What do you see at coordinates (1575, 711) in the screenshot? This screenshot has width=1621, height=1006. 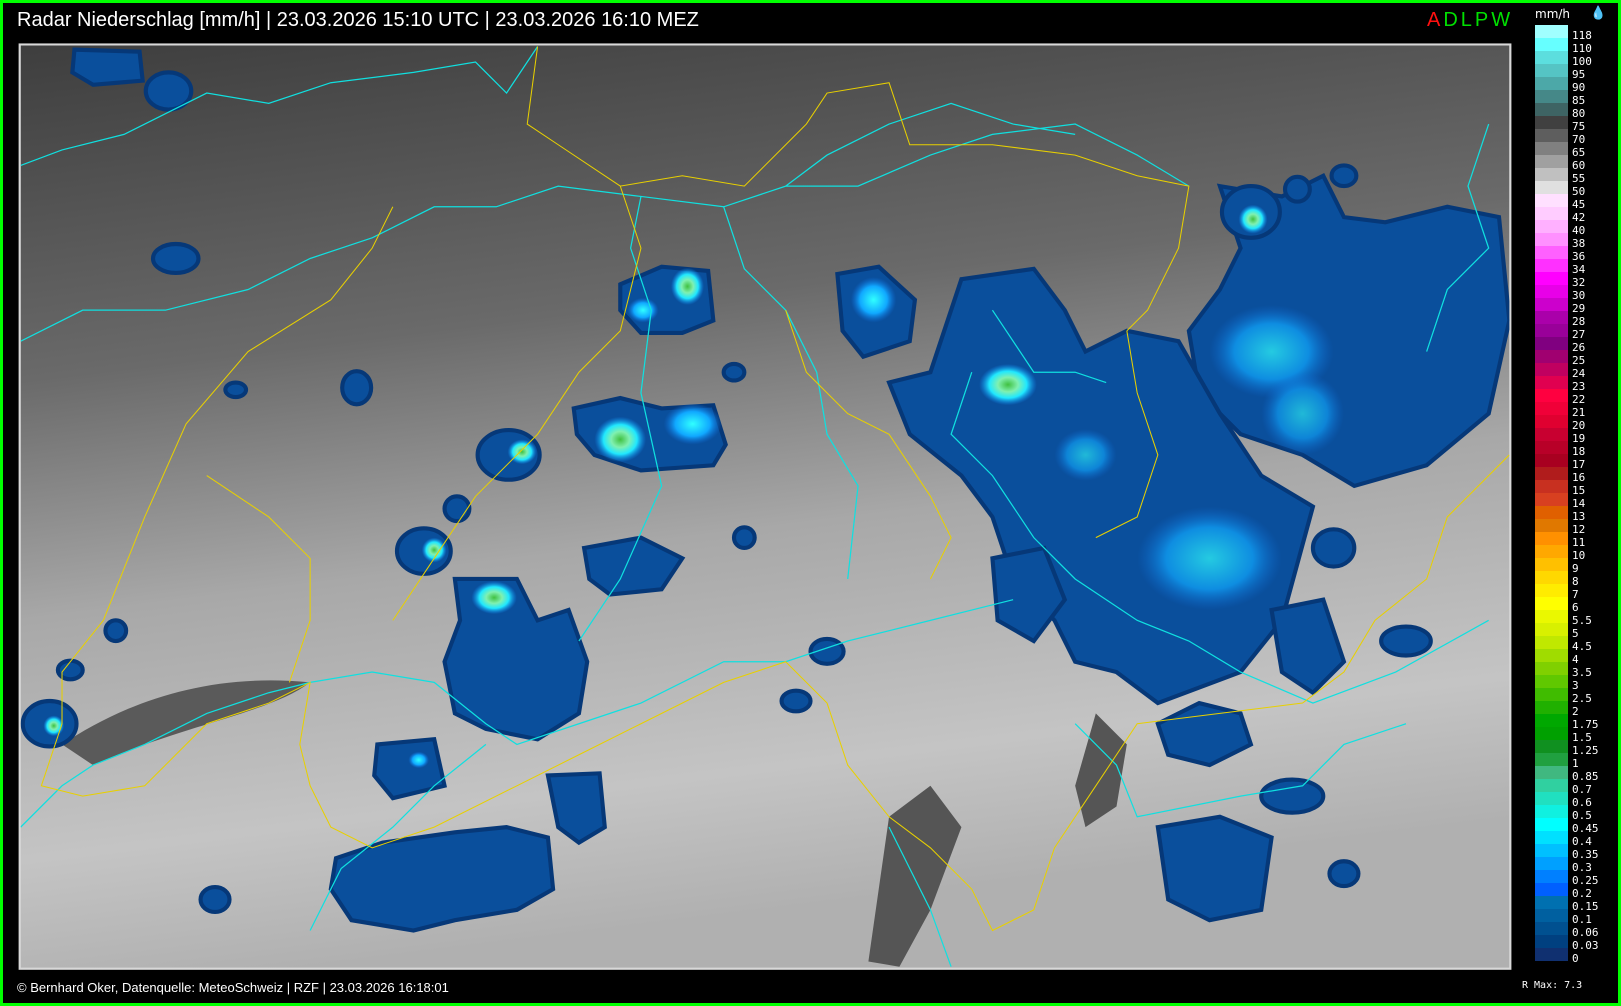 I see `legend-label: 2` at bounding box center [1575, 711].